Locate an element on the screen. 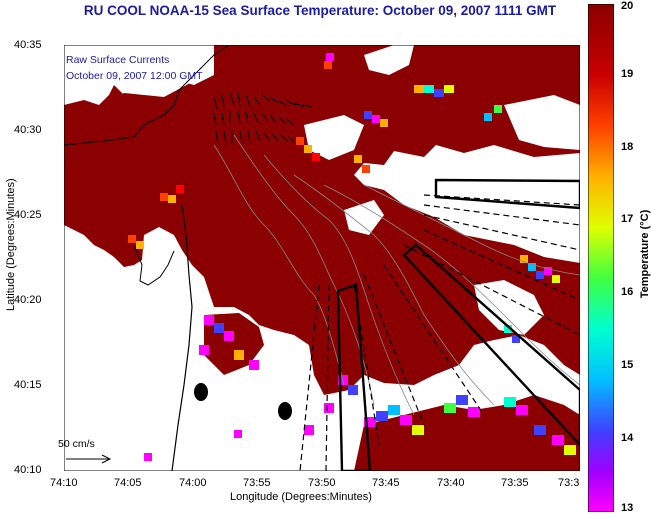 The image size is (651, 518). coastline-bay is located at coordinates (154, 265).